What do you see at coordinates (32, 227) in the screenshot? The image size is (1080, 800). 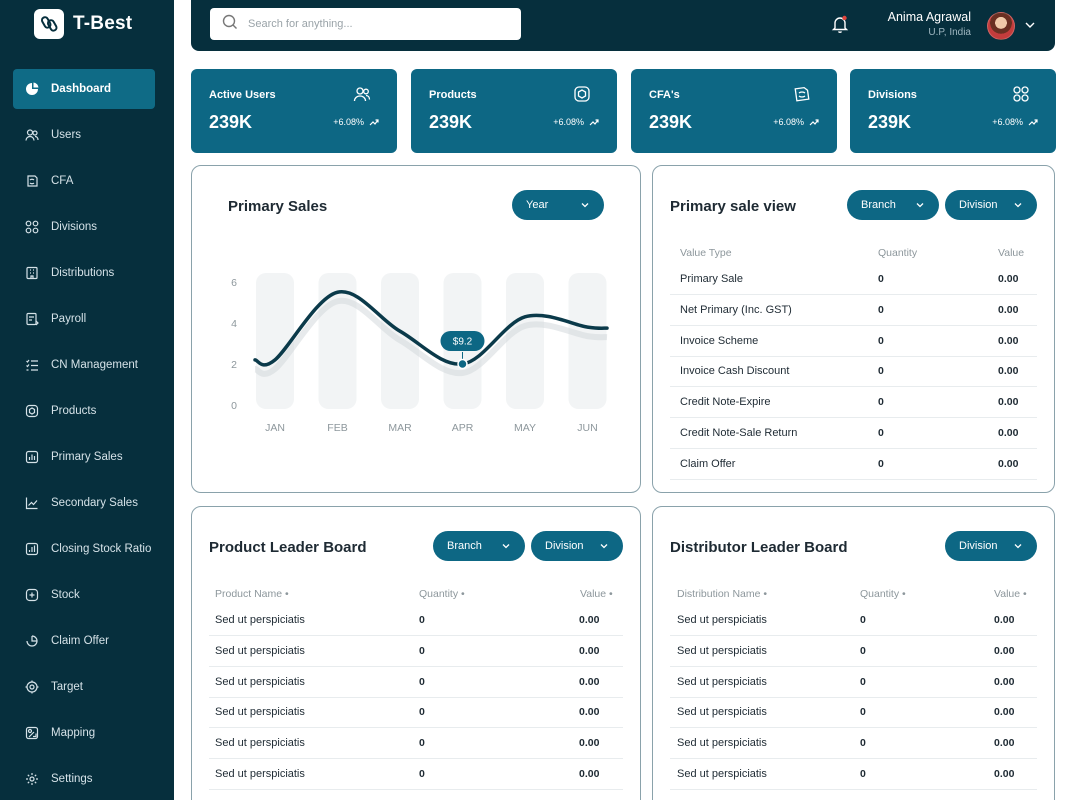 I see `grid-icon` at bounding box center [32, 227].